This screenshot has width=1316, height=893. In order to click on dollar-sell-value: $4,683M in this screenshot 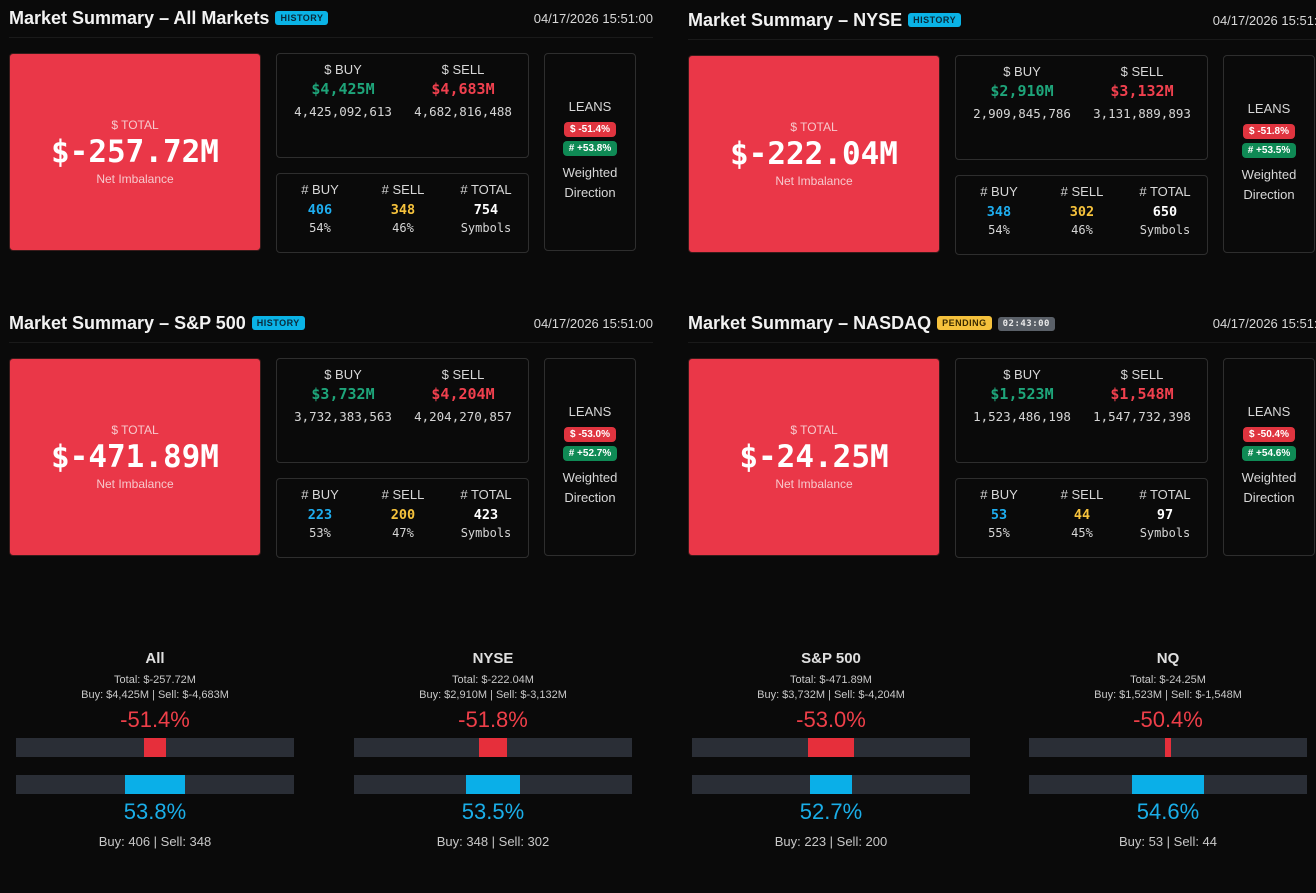, I will do `click(463, 89)`.